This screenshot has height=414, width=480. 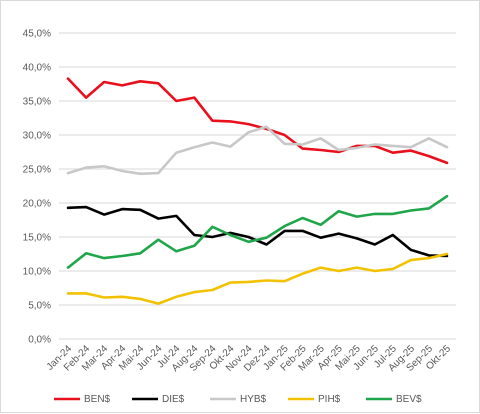 I want to click on y-tick-label: 10,0%, so click(x=37, y=272).